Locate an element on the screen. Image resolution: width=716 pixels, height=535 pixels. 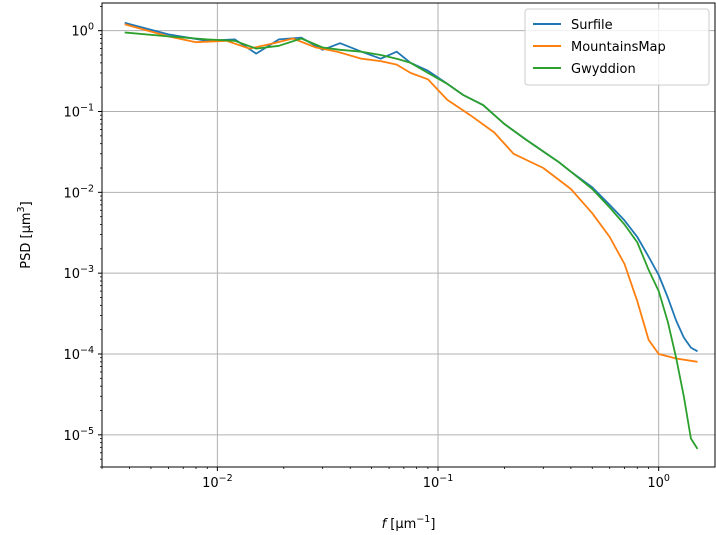
y-tick-label: 10⁻⁴ is located at coordinates (78, 354).